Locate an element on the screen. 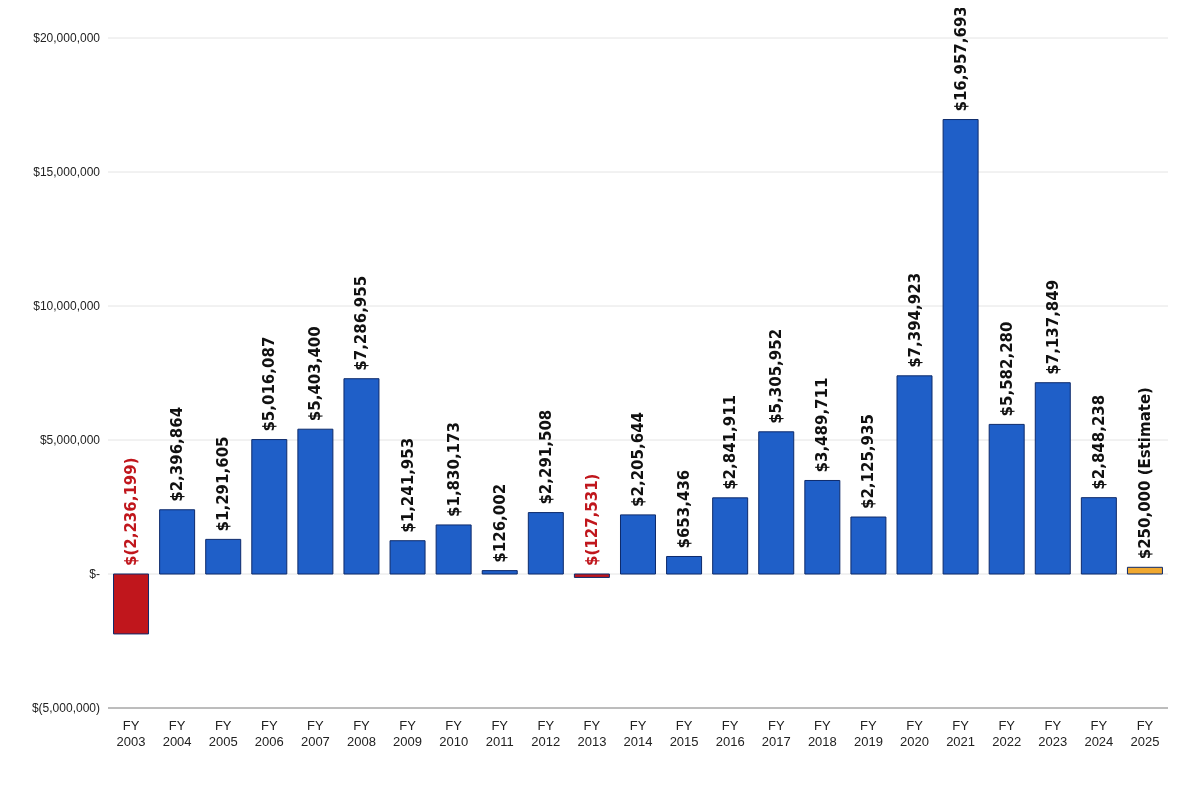 The width and height of the screenshot is (1204, 786). x-tick-label: FY 2021 is located at coordinates (961, 733).